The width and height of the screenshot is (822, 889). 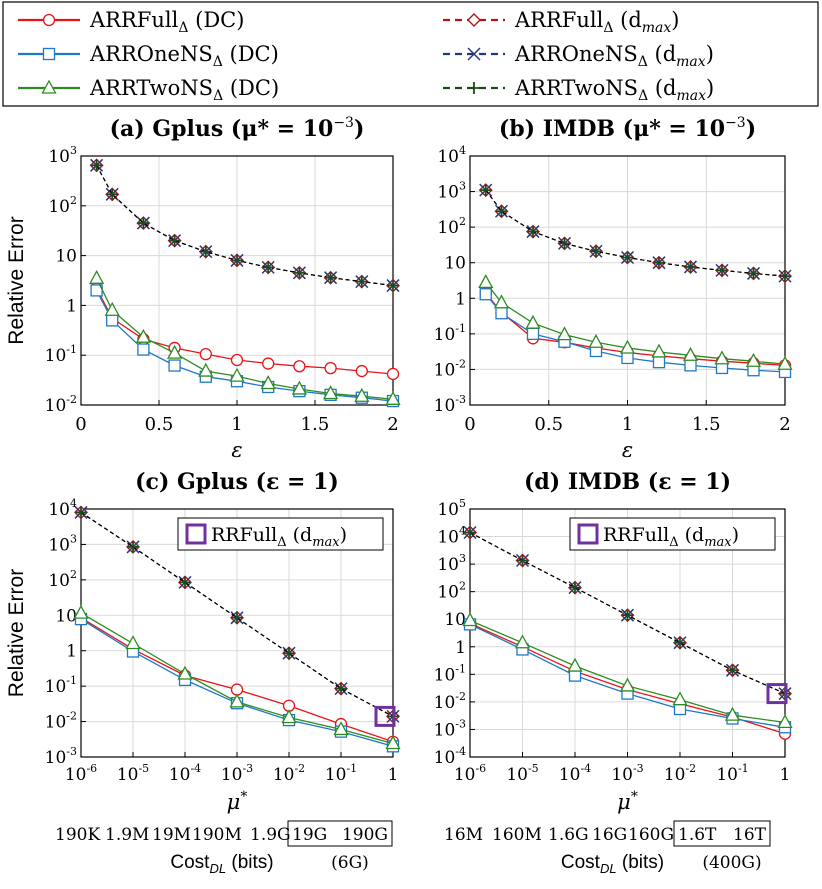 What do you see at coordinates (184, 90) in the screenshot?
I see `legend-label: ARRTwoNSΔ (DC)` at bounding box center [184, 90].